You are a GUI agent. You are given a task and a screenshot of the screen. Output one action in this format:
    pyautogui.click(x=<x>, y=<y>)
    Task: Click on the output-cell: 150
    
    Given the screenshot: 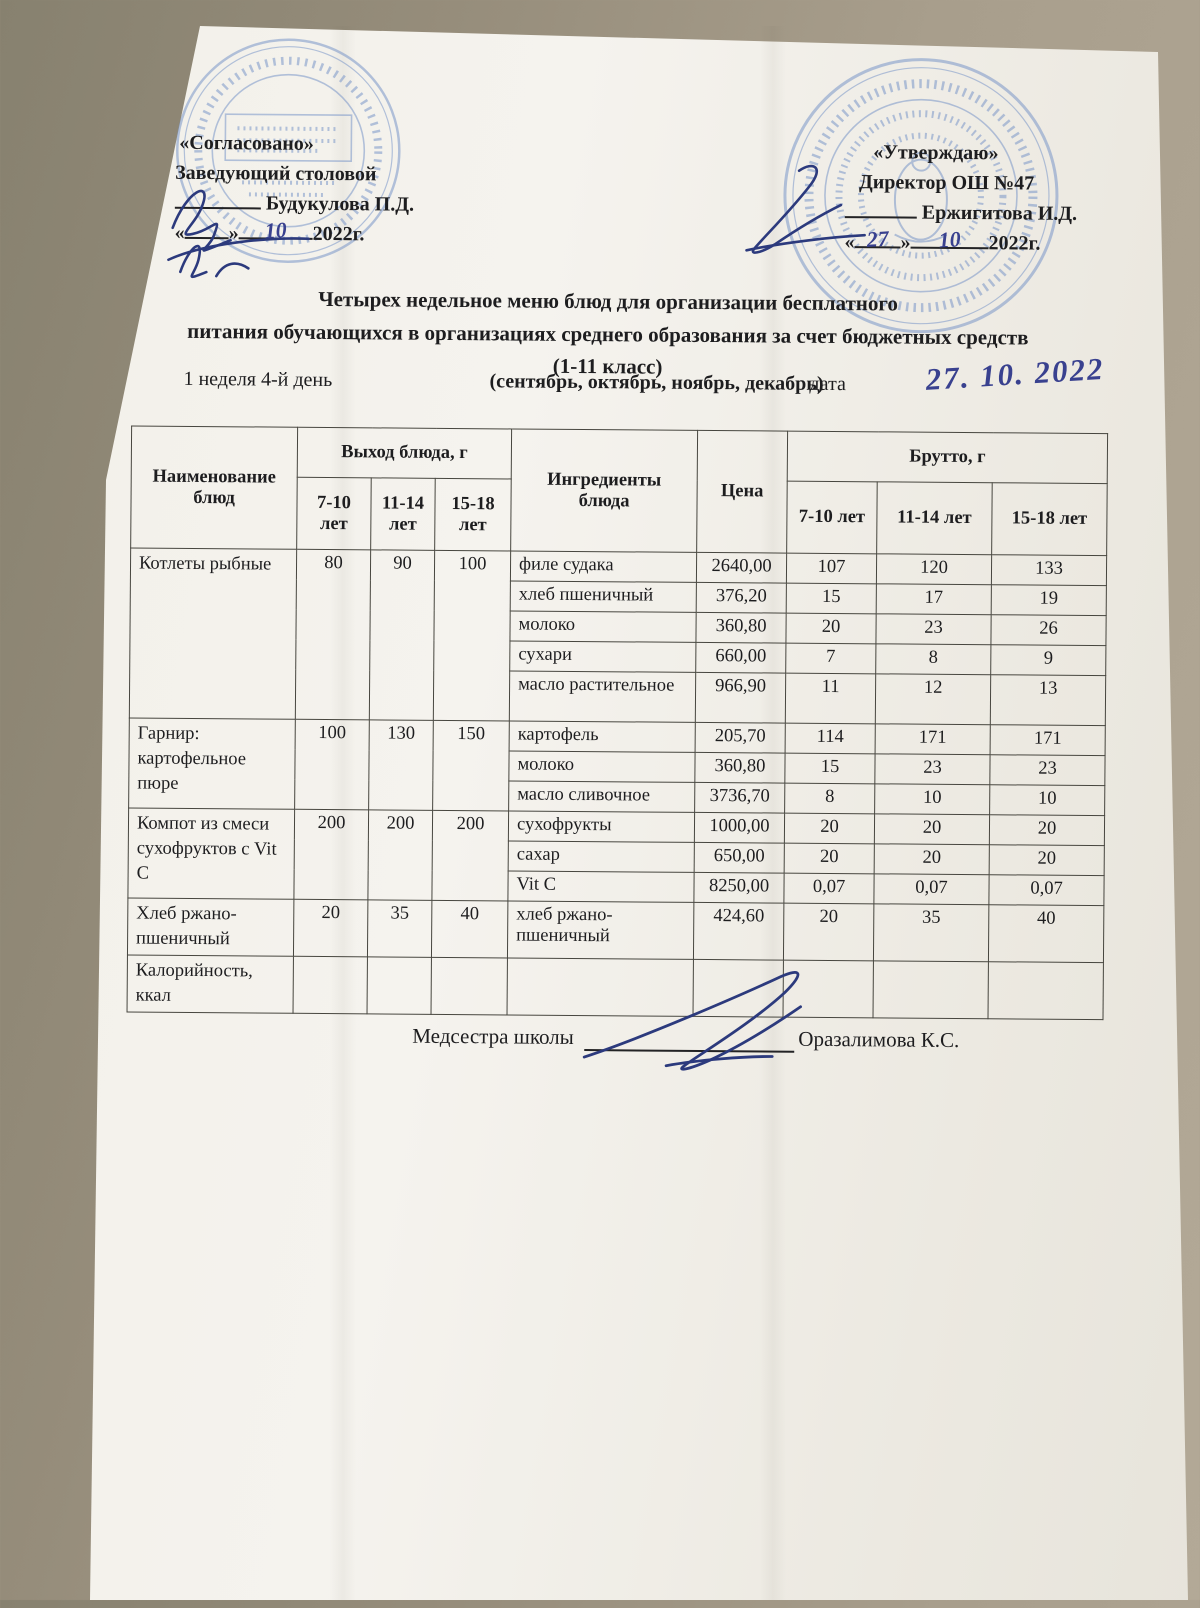 What is the action you would take?
    pyautogui.click(x=471, y=765)
    